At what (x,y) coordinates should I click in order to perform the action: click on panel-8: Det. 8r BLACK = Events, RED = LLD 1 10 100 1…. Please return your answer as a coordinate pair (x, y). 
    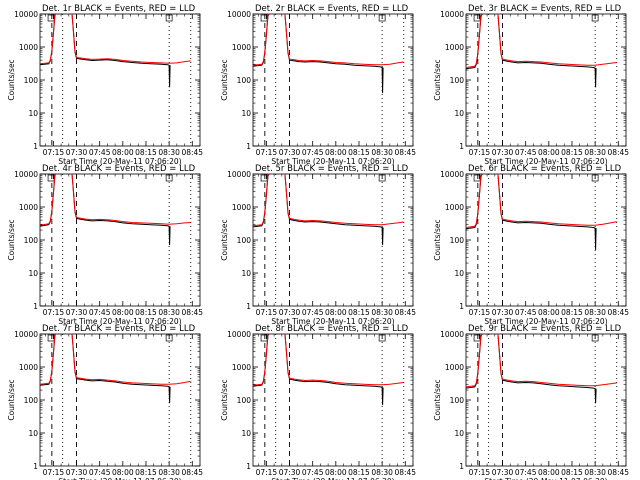
    Looking at the image, I should click on (318, 402).